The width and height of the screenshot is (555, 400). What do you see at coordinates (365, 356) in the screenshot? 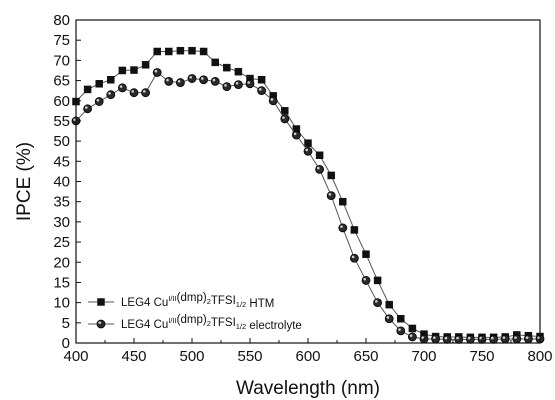
I see `x-tick-label: 650` at bounding box center [365, 356].